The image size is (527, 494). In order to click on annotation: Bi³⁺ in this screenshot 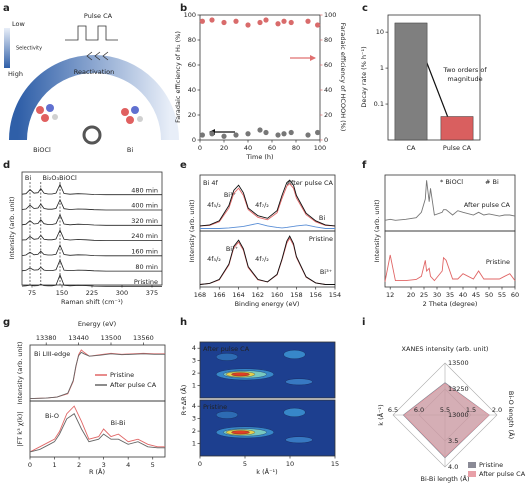, I will do `click(326, 272)`.